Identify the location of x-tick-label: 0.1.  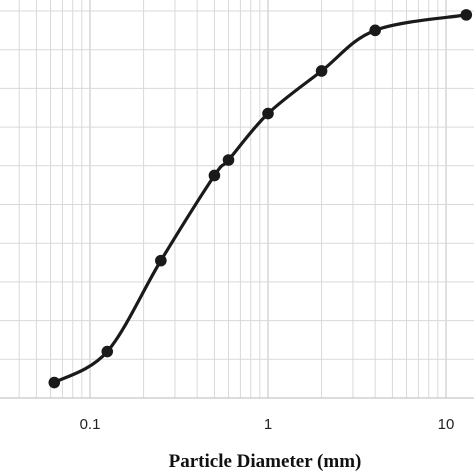
(90, 424).